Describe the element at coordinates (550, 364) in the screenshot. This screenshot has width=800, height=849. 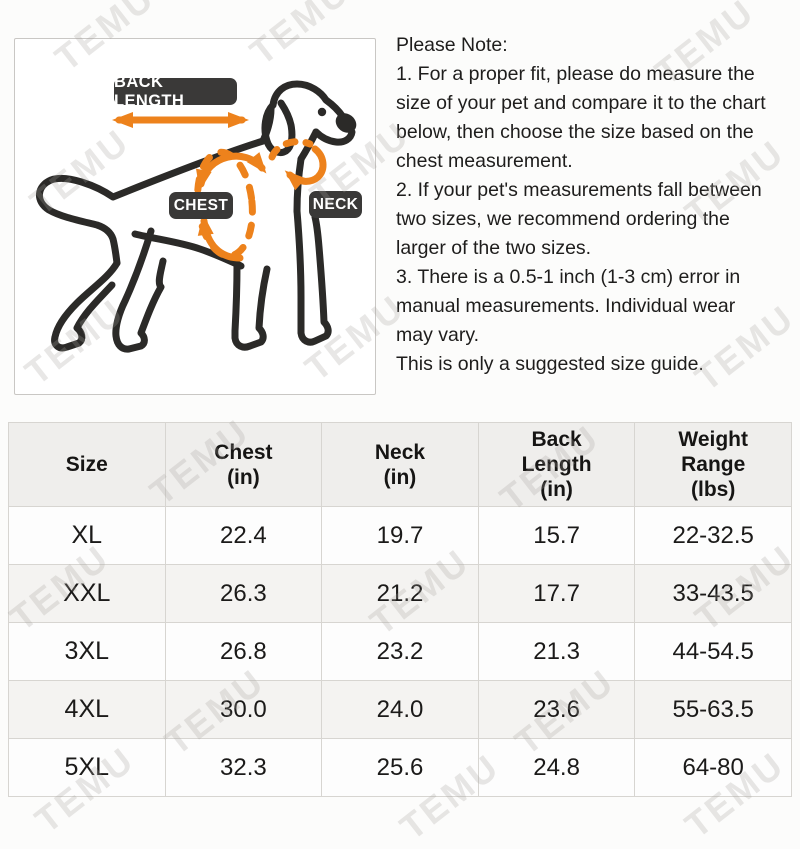
I see `note-item-4: This is only a suggested size guide.` at that location.